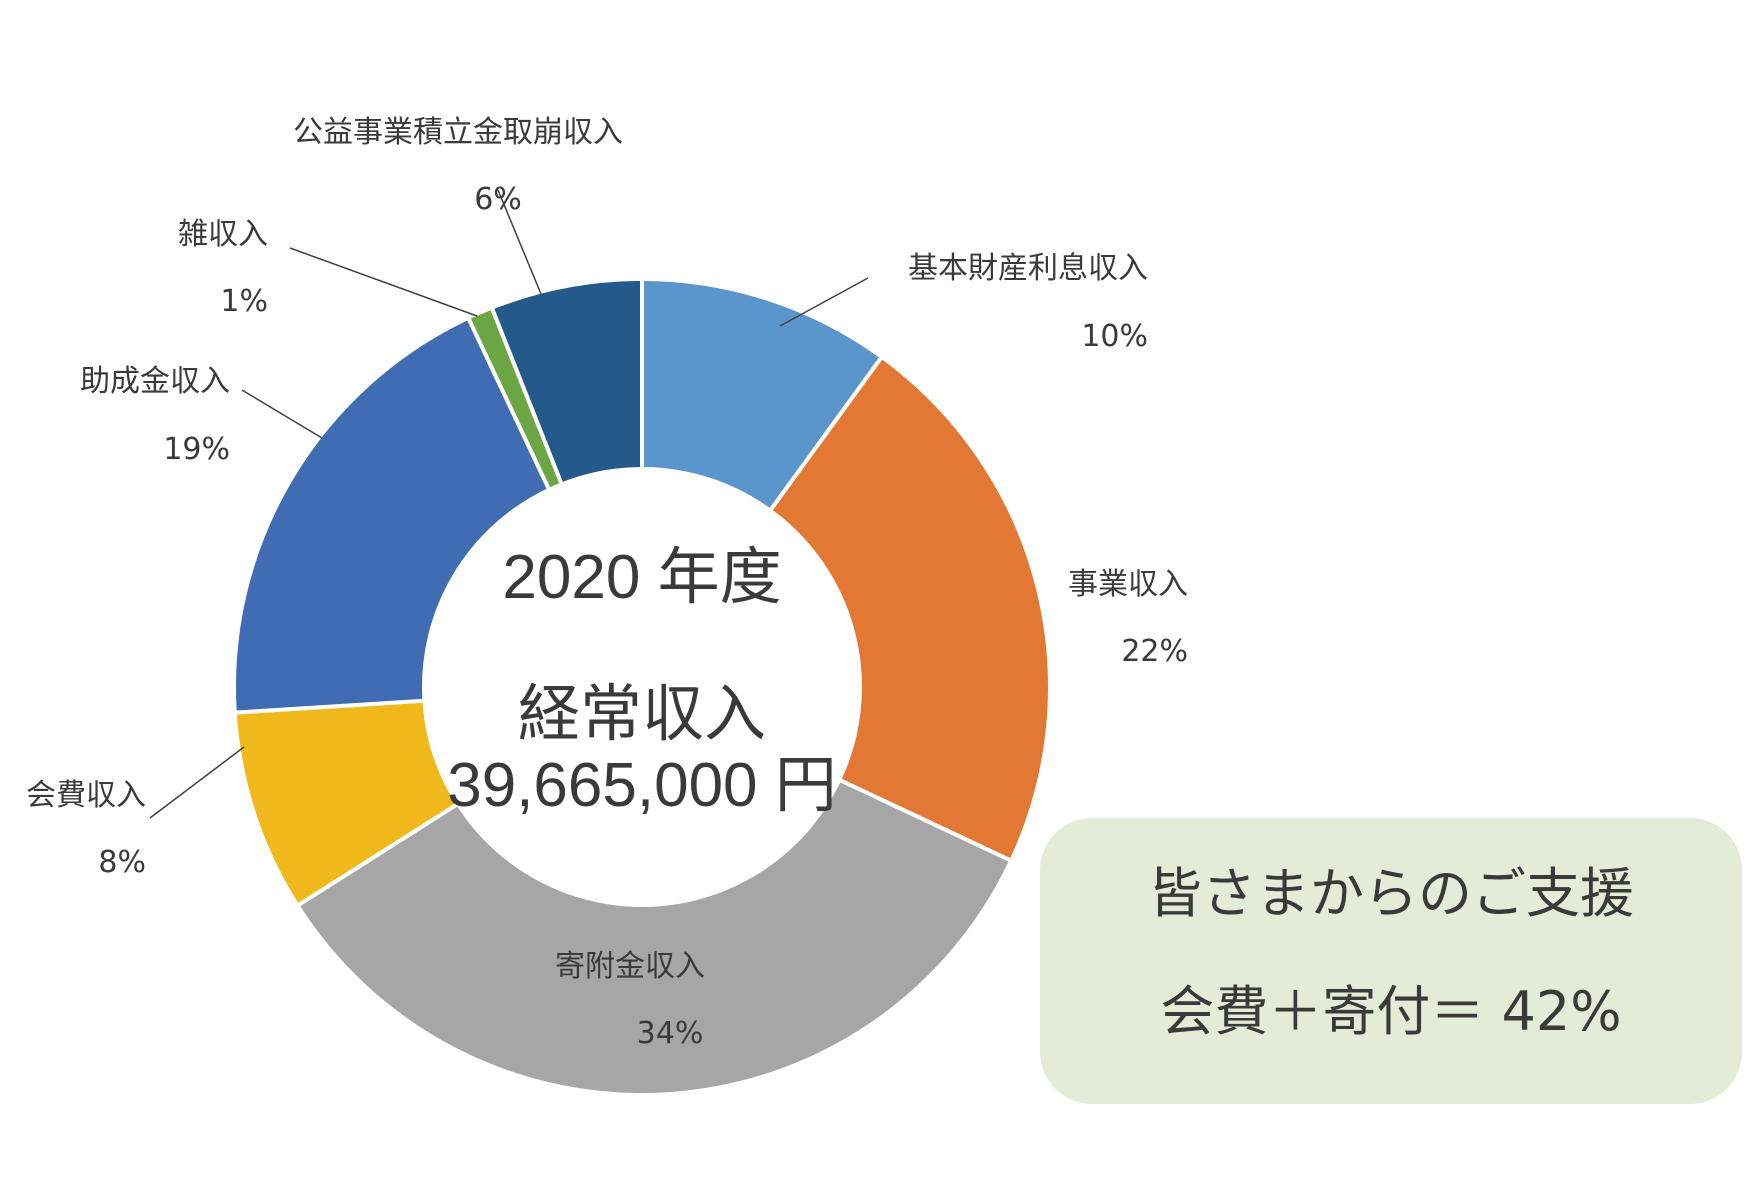  I want to click on slice-value-3: 8%, so click(122, 862).